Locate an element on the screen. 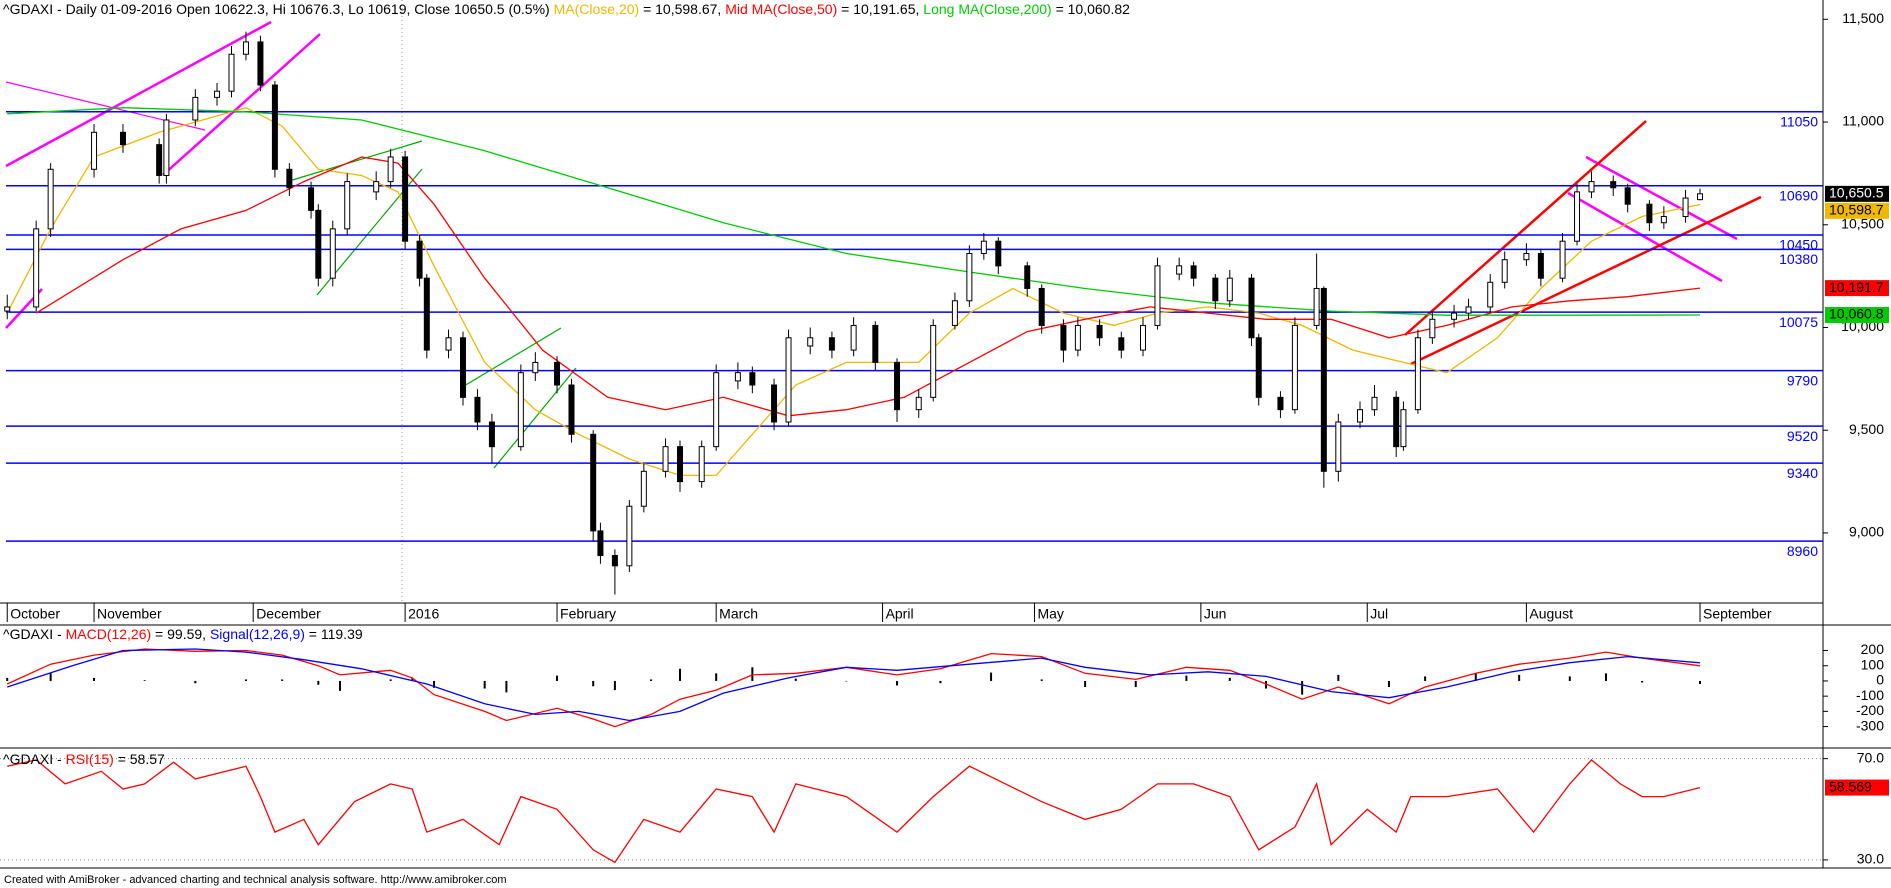  value-tag-label: 10,191.7 is located at coordinates (1856, 287).